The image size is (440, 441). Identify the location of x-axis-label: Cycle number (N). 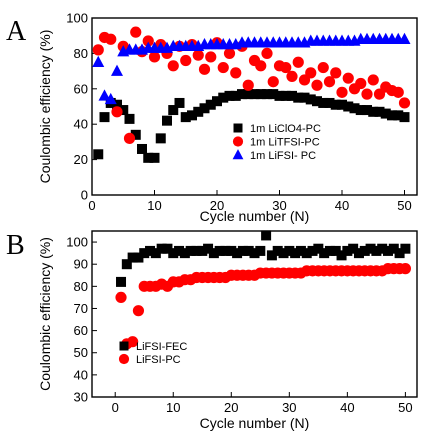
(255, 423).